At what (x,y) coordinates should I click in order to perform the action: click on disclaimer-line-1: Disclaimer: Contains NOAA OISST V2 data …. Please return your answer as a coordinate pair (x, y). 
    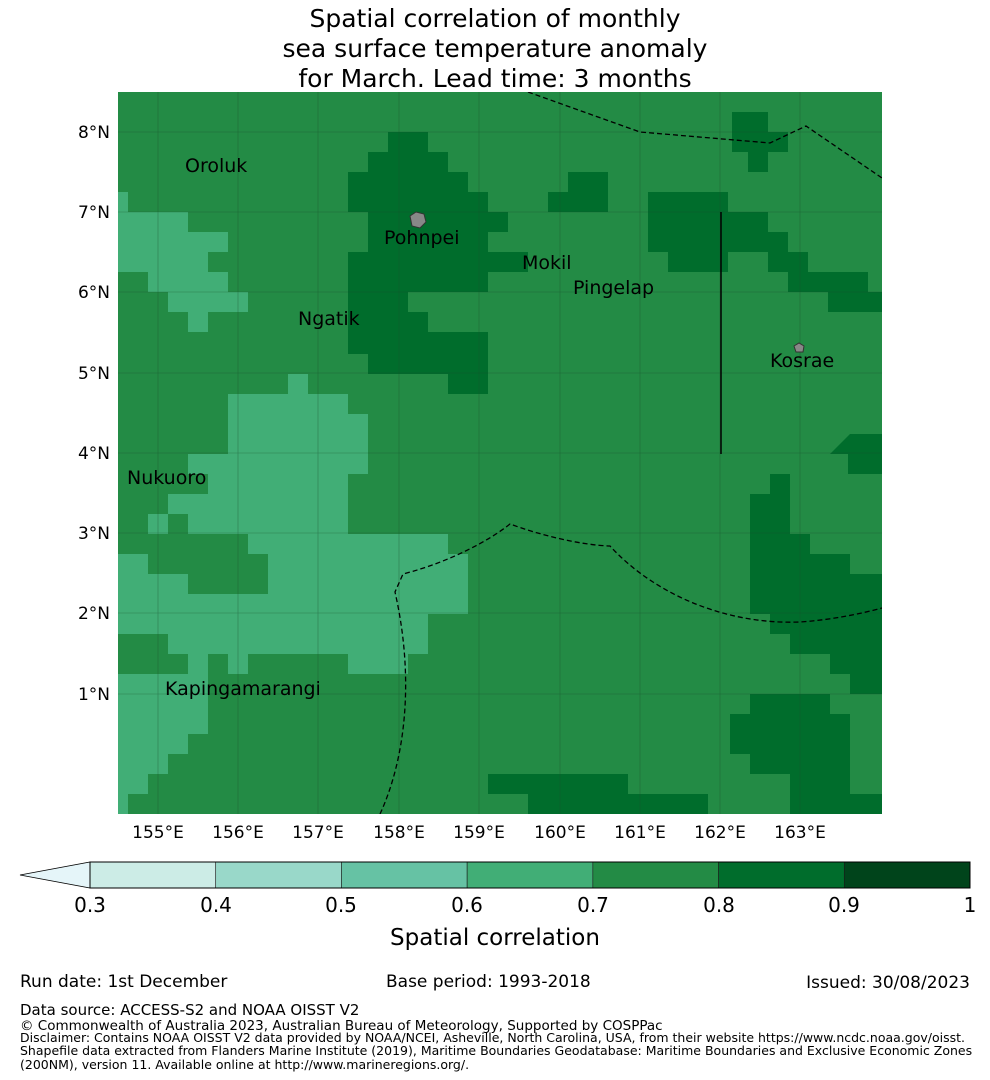
    Looking at the image, I should click on (492, 1037).